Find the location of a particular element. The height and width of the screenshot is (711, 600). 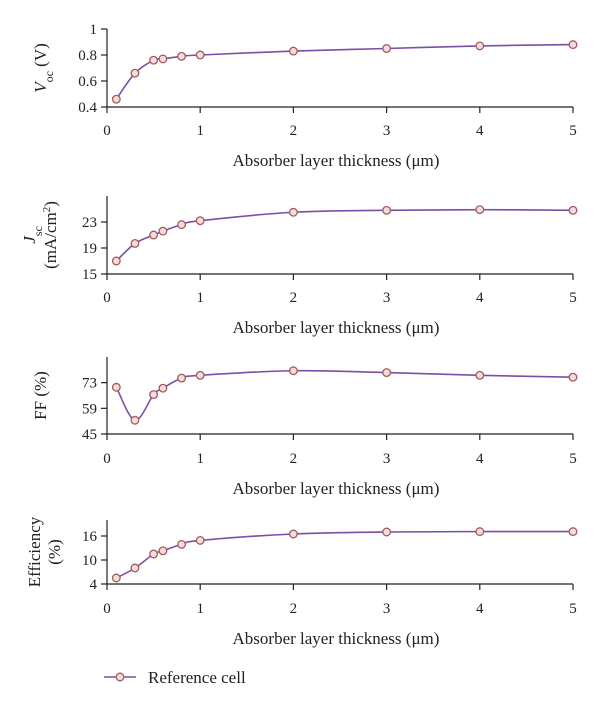

y-axis-label: Voc (V) is located at coordinates (43, 68).